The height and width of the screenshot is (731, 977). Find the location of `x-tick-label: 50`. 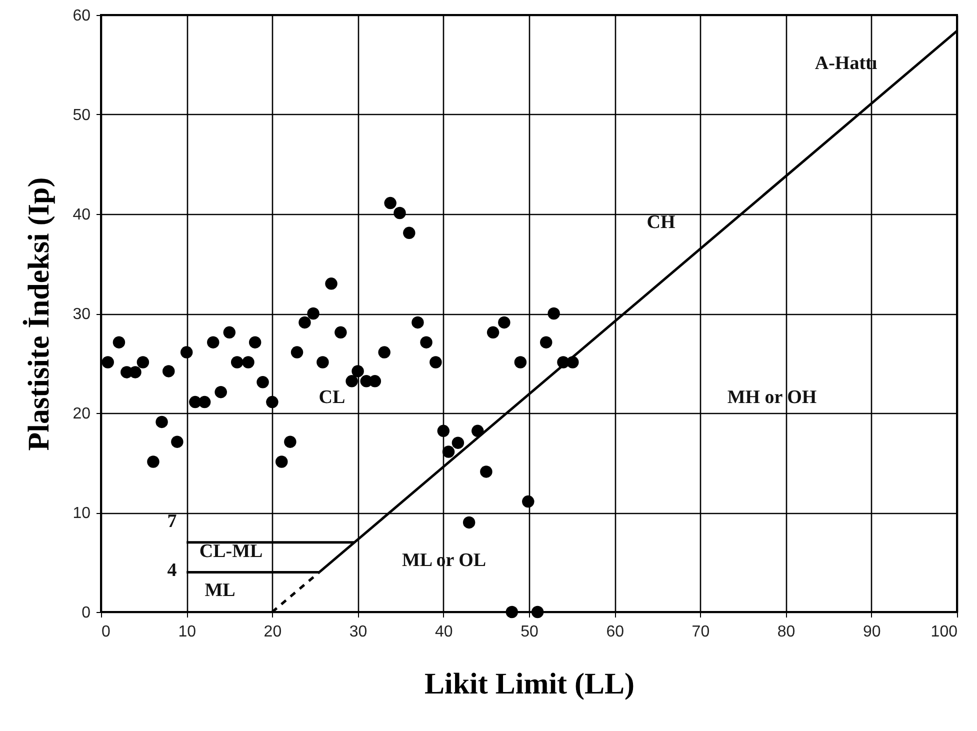

x-tick-label: 50 is located at coordinates (529, 632).